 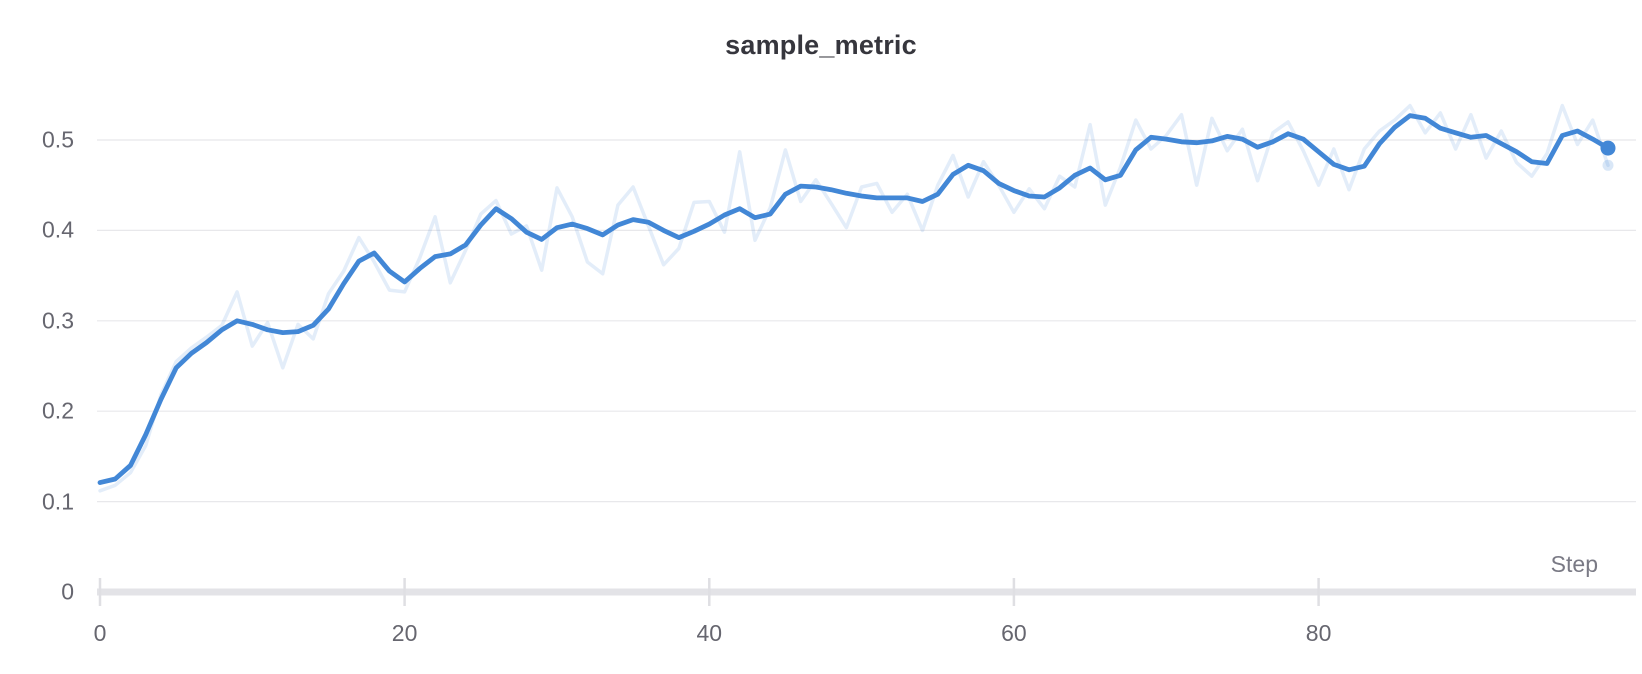 What do you see at coordinates (1014, 633) in the screenshot?
I see `x-tick-label-60: 60` at bounding box center [1014, 633].